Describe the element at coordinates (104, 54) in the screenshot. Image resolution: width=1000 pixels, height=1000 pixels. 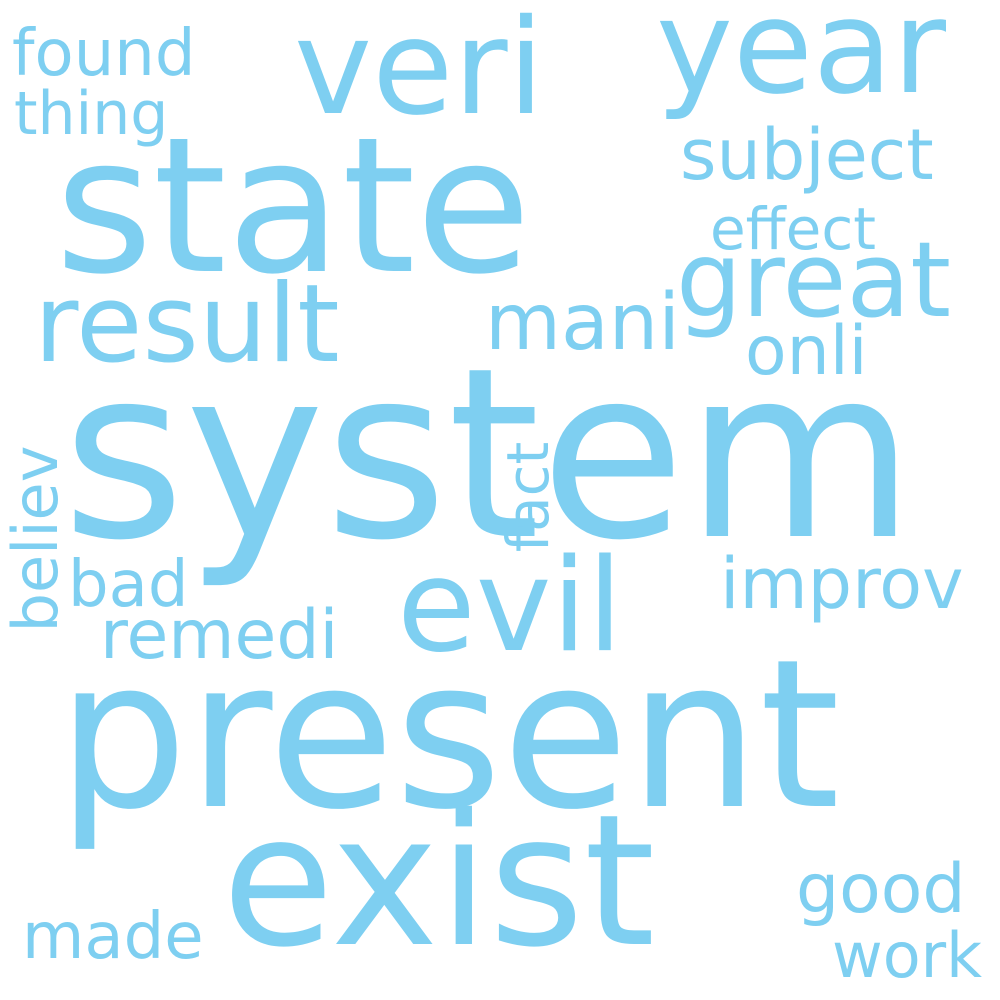
I see `word-found: found` at that location.